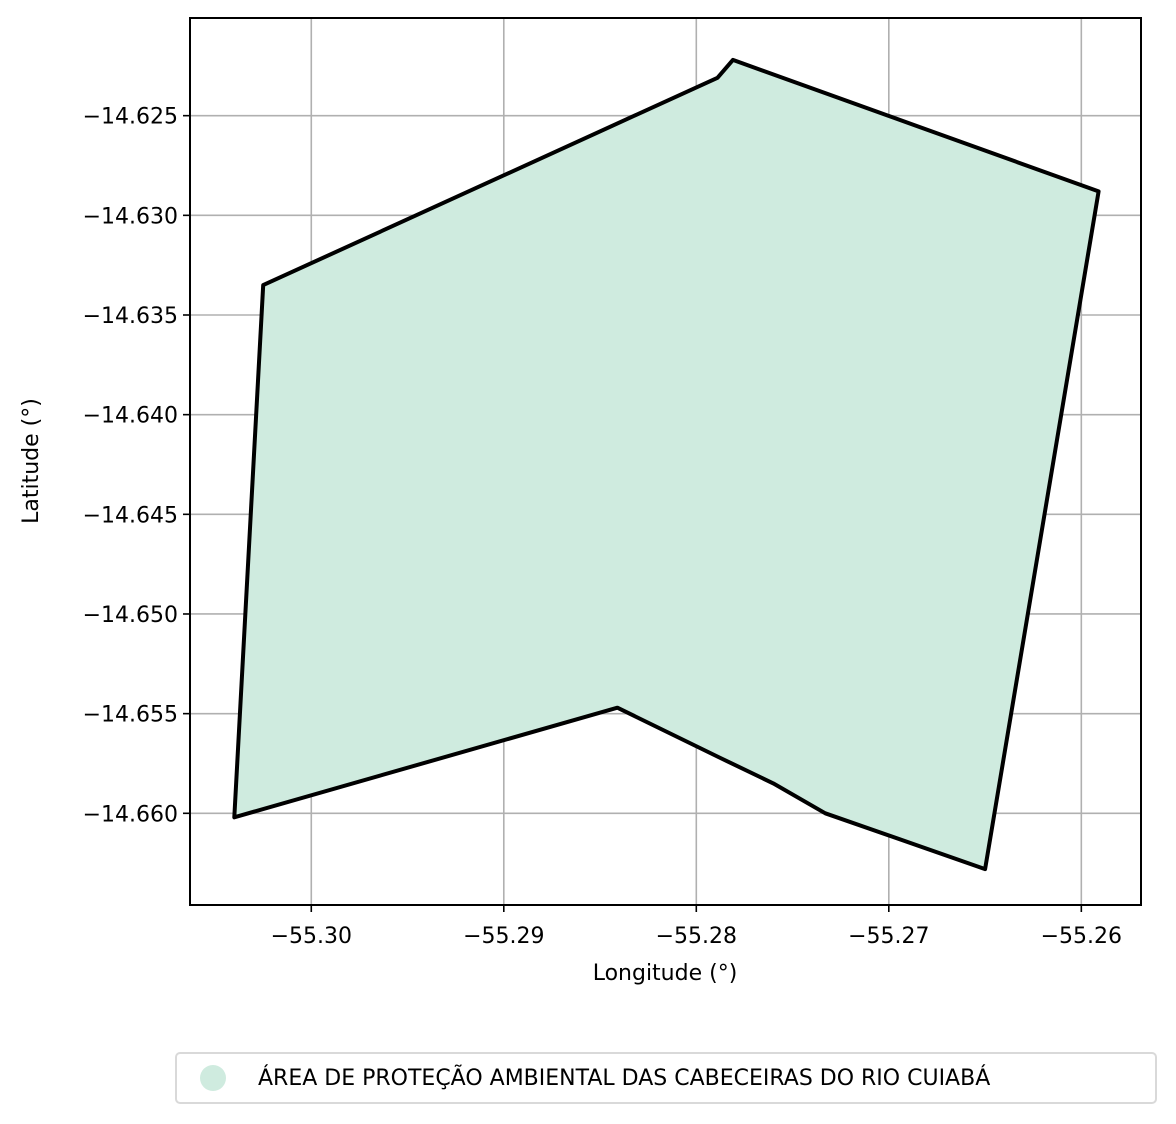 The image size is (1176, 1124). Describe the element at coordinates (130, 316) in the screenshot. I see `y-tick-label: −14.635` at that location.